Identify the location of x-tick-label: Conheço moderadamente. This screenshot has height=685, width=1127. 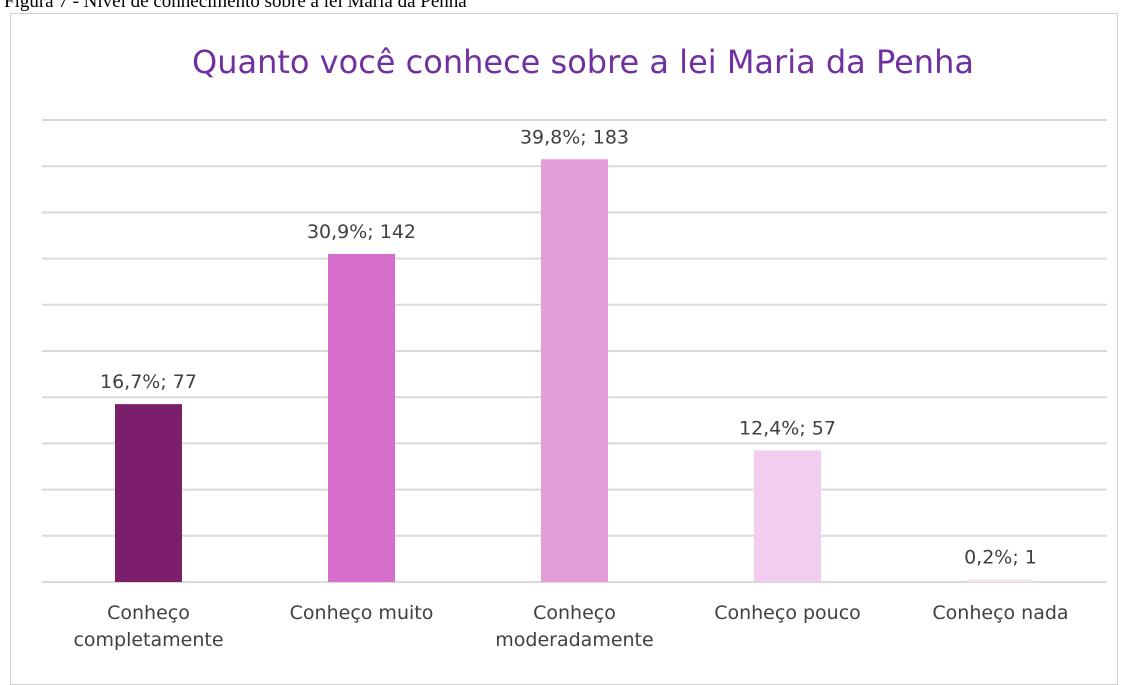
(574, 626).